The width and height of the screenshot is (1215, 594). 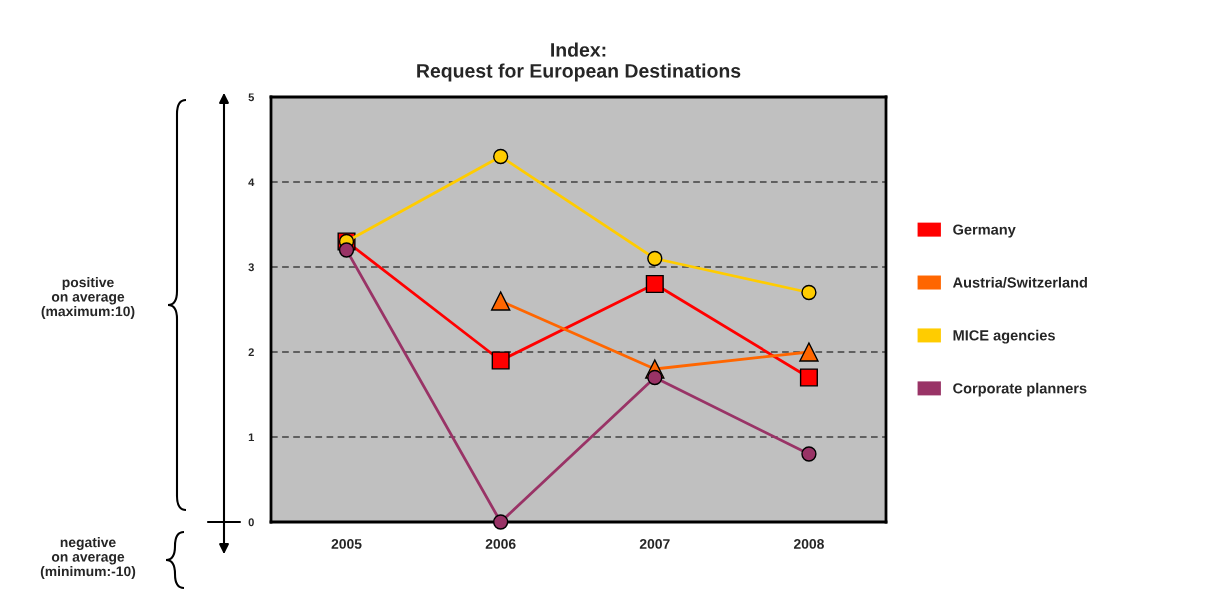 I want to click on y-tick-label: 0, so click(x=251, y=522).